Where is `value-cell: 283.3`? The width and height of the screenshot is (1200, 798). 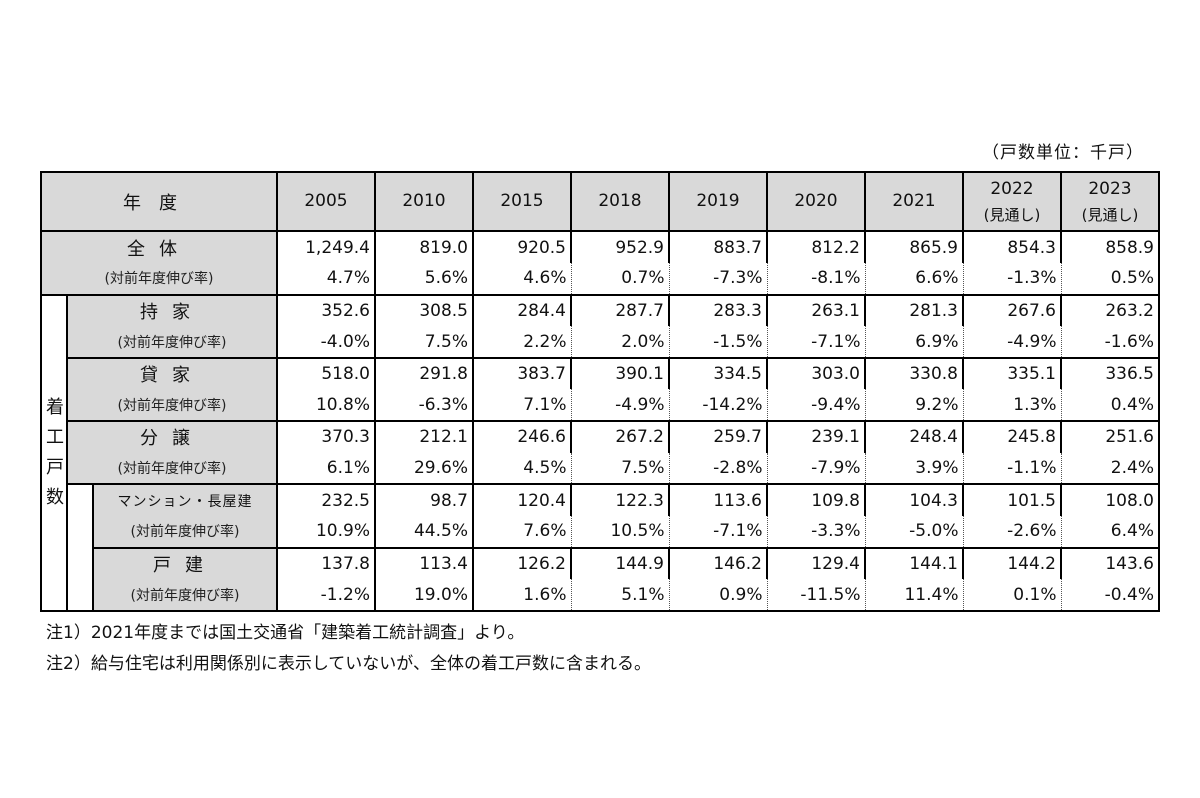
value-cell: 283.3 is located at coordinates (718, 310).